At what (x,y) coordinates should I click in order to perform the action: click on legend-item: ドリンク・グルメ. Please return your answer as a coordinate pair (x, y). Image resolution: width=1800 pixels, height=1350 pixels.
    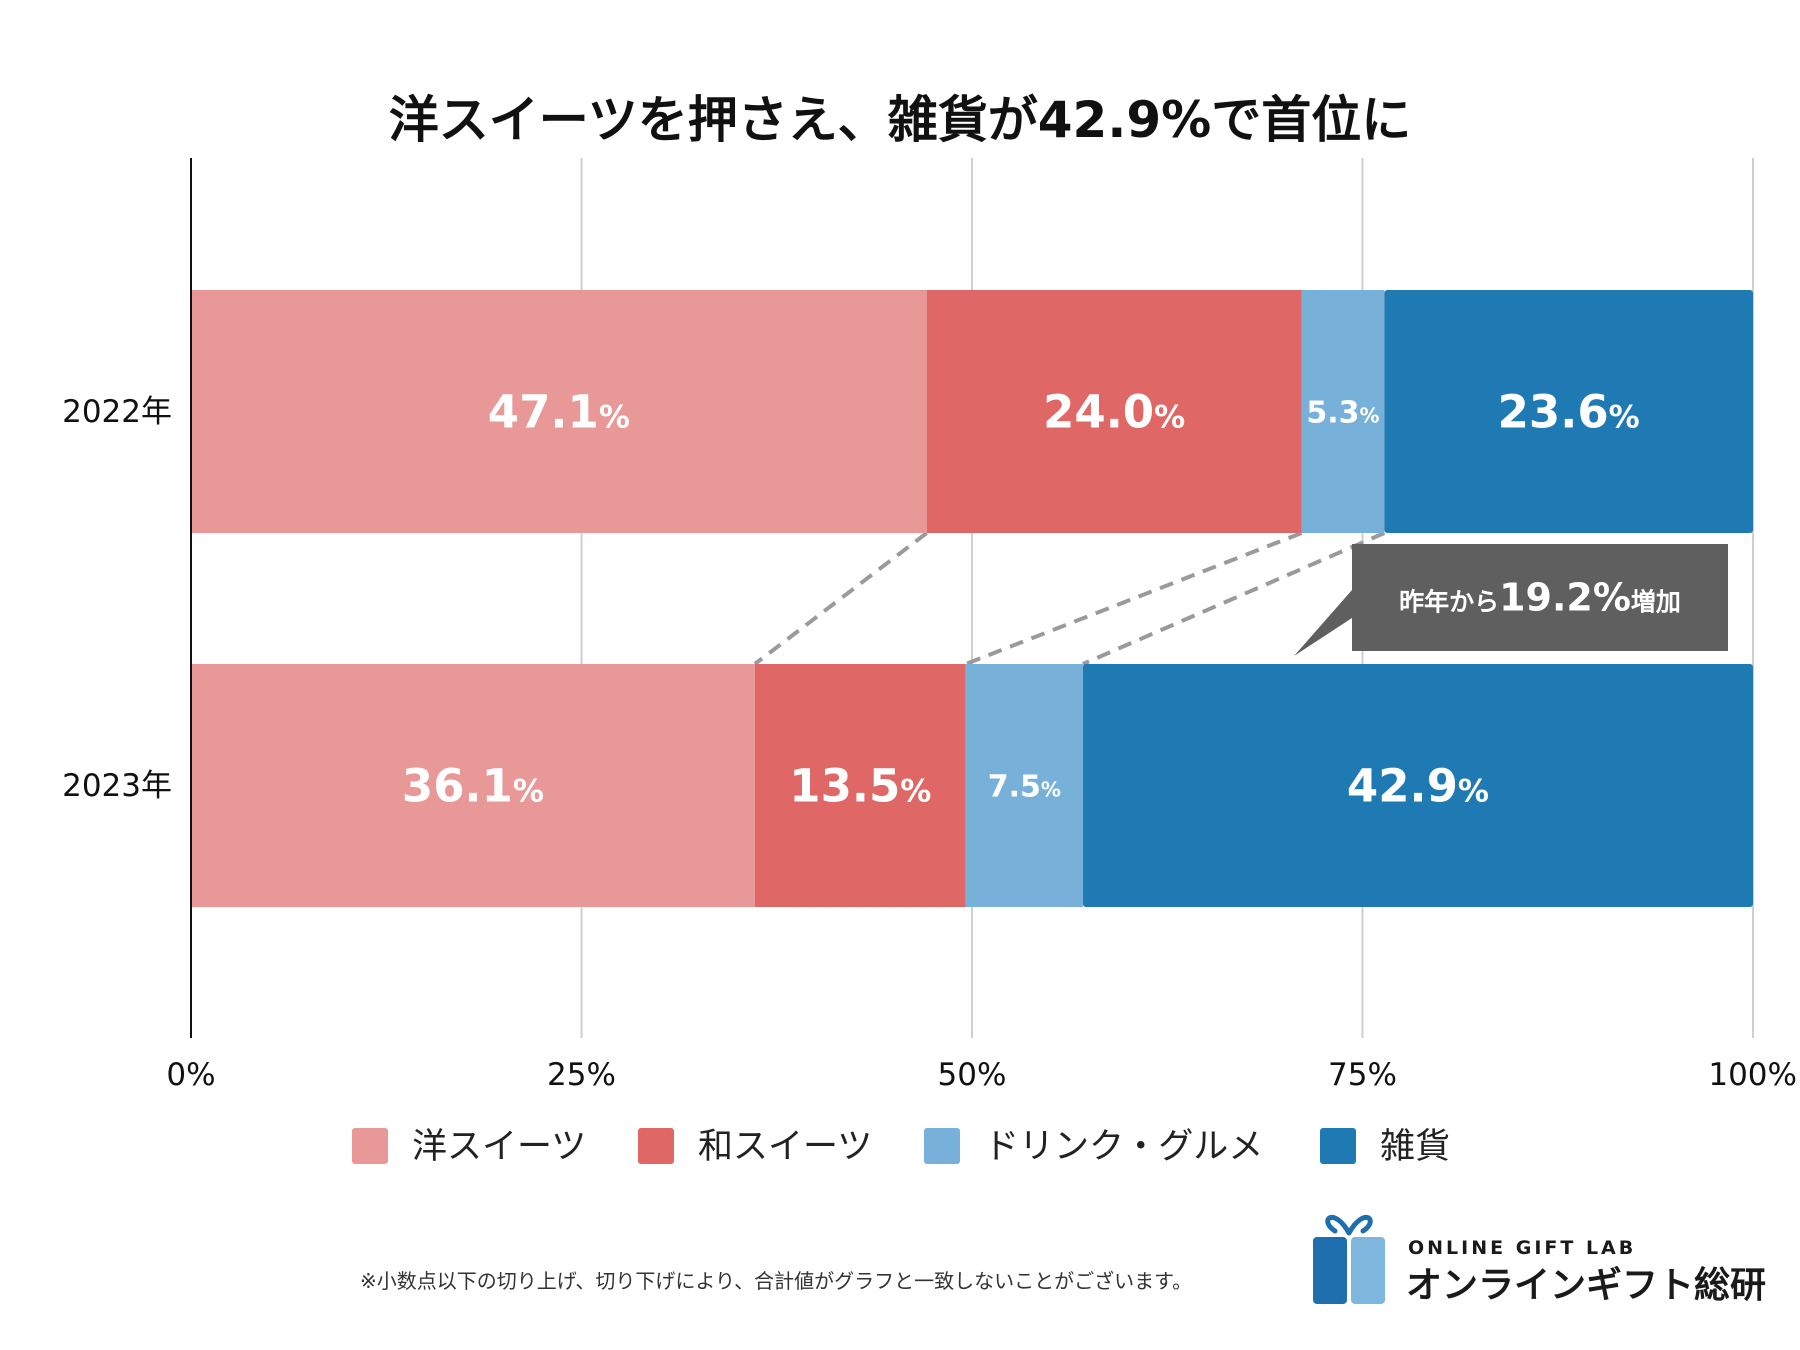
    Looking at the image, I should click on (1093, 1147).